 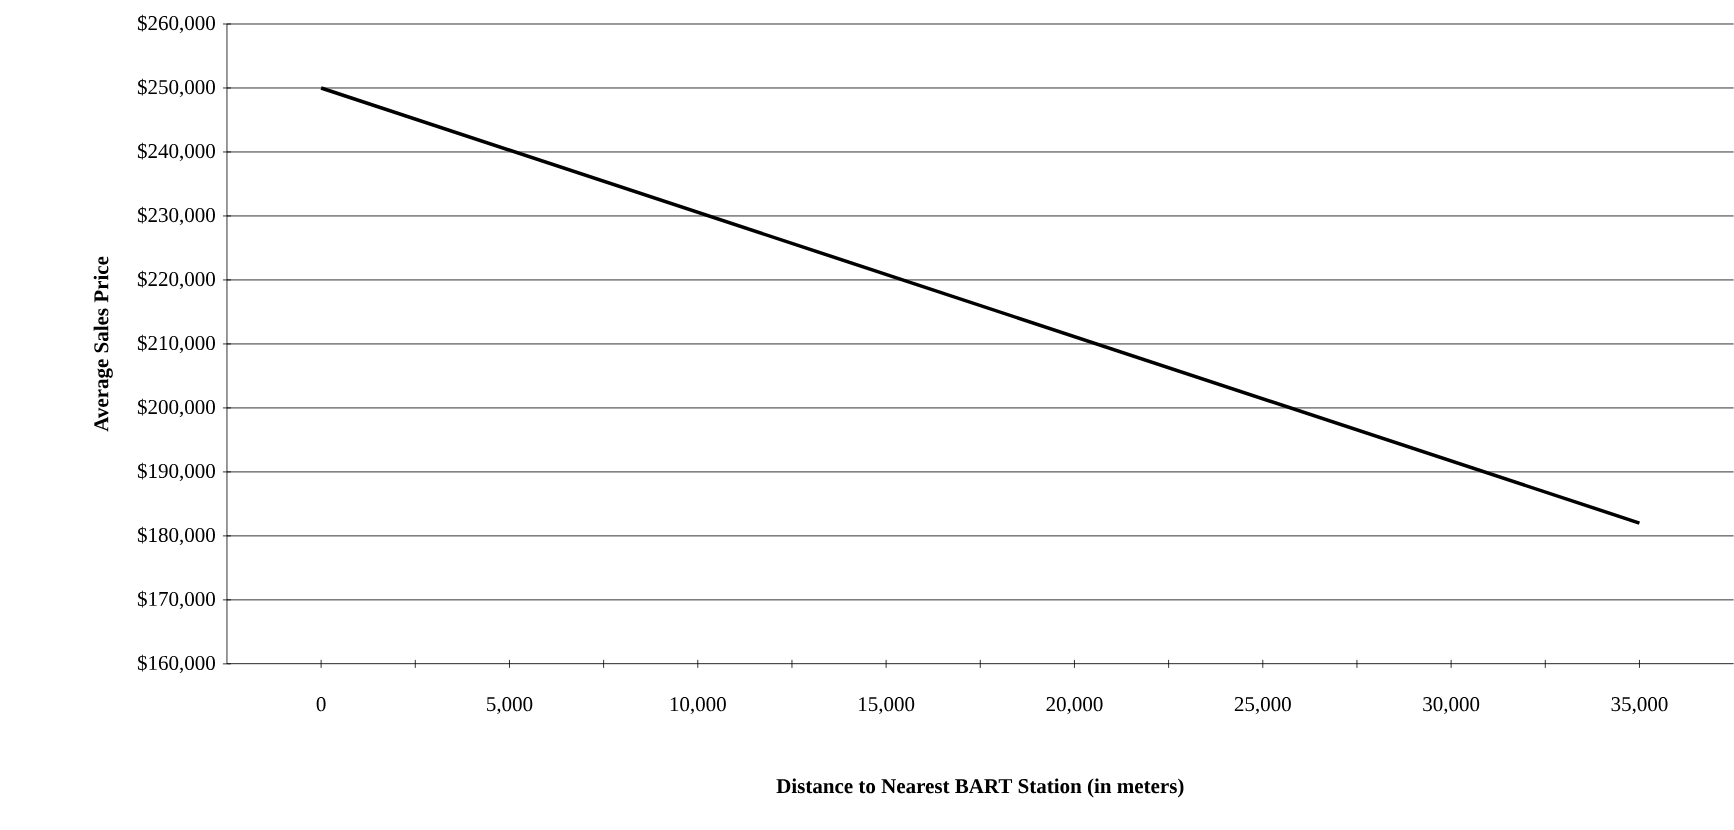 I want to click on x-tick-label: 35,000, so click(x=1639, y=706).